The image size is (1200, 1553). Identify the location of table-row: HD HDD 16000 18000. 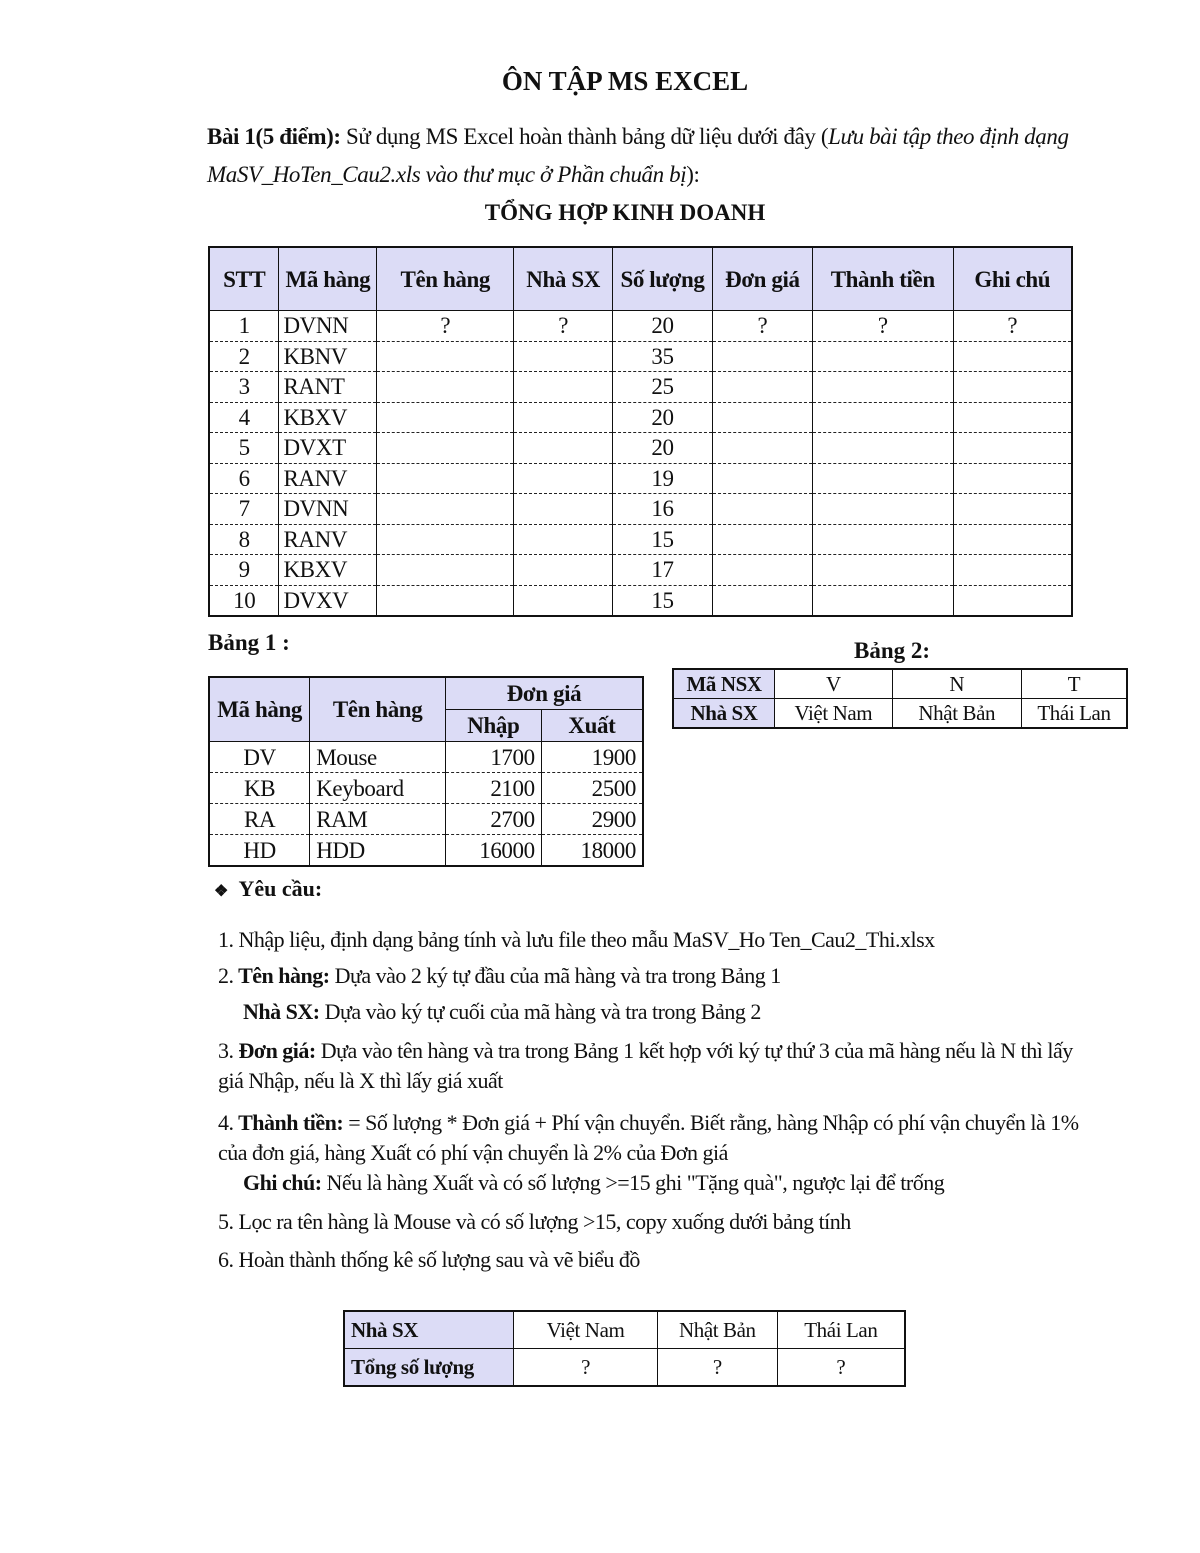
(426, 850).